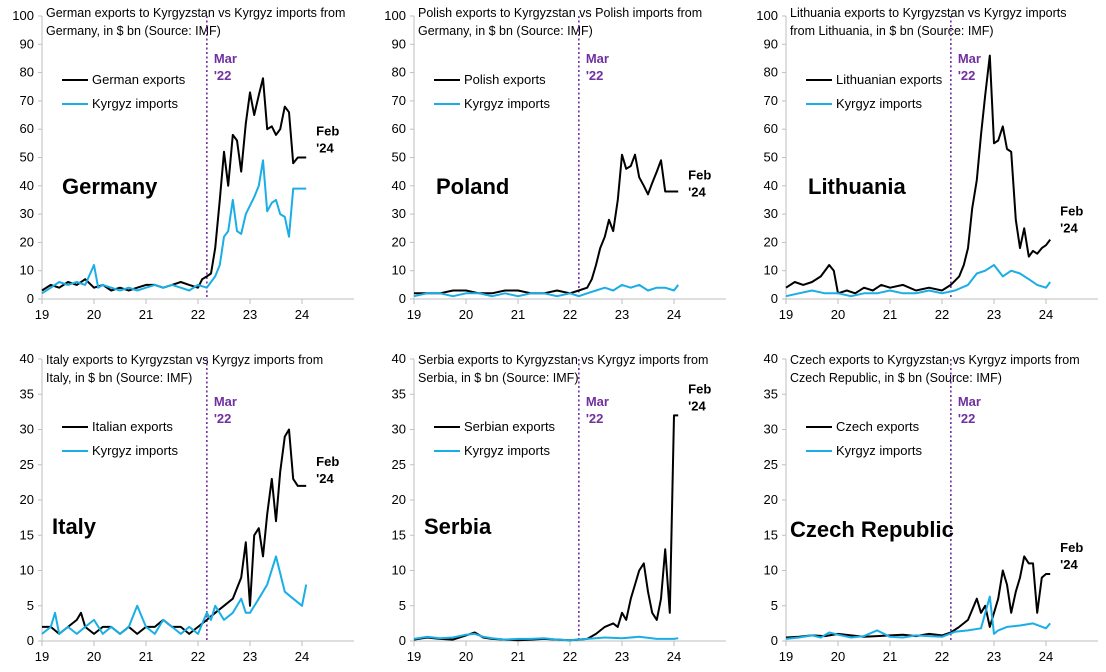 This screenshot has height=672, width=1106. What do you see at coordinates (767, 15) in the screenshot?
I see `y-tick-label: 100` at bounding box center [767, 15].